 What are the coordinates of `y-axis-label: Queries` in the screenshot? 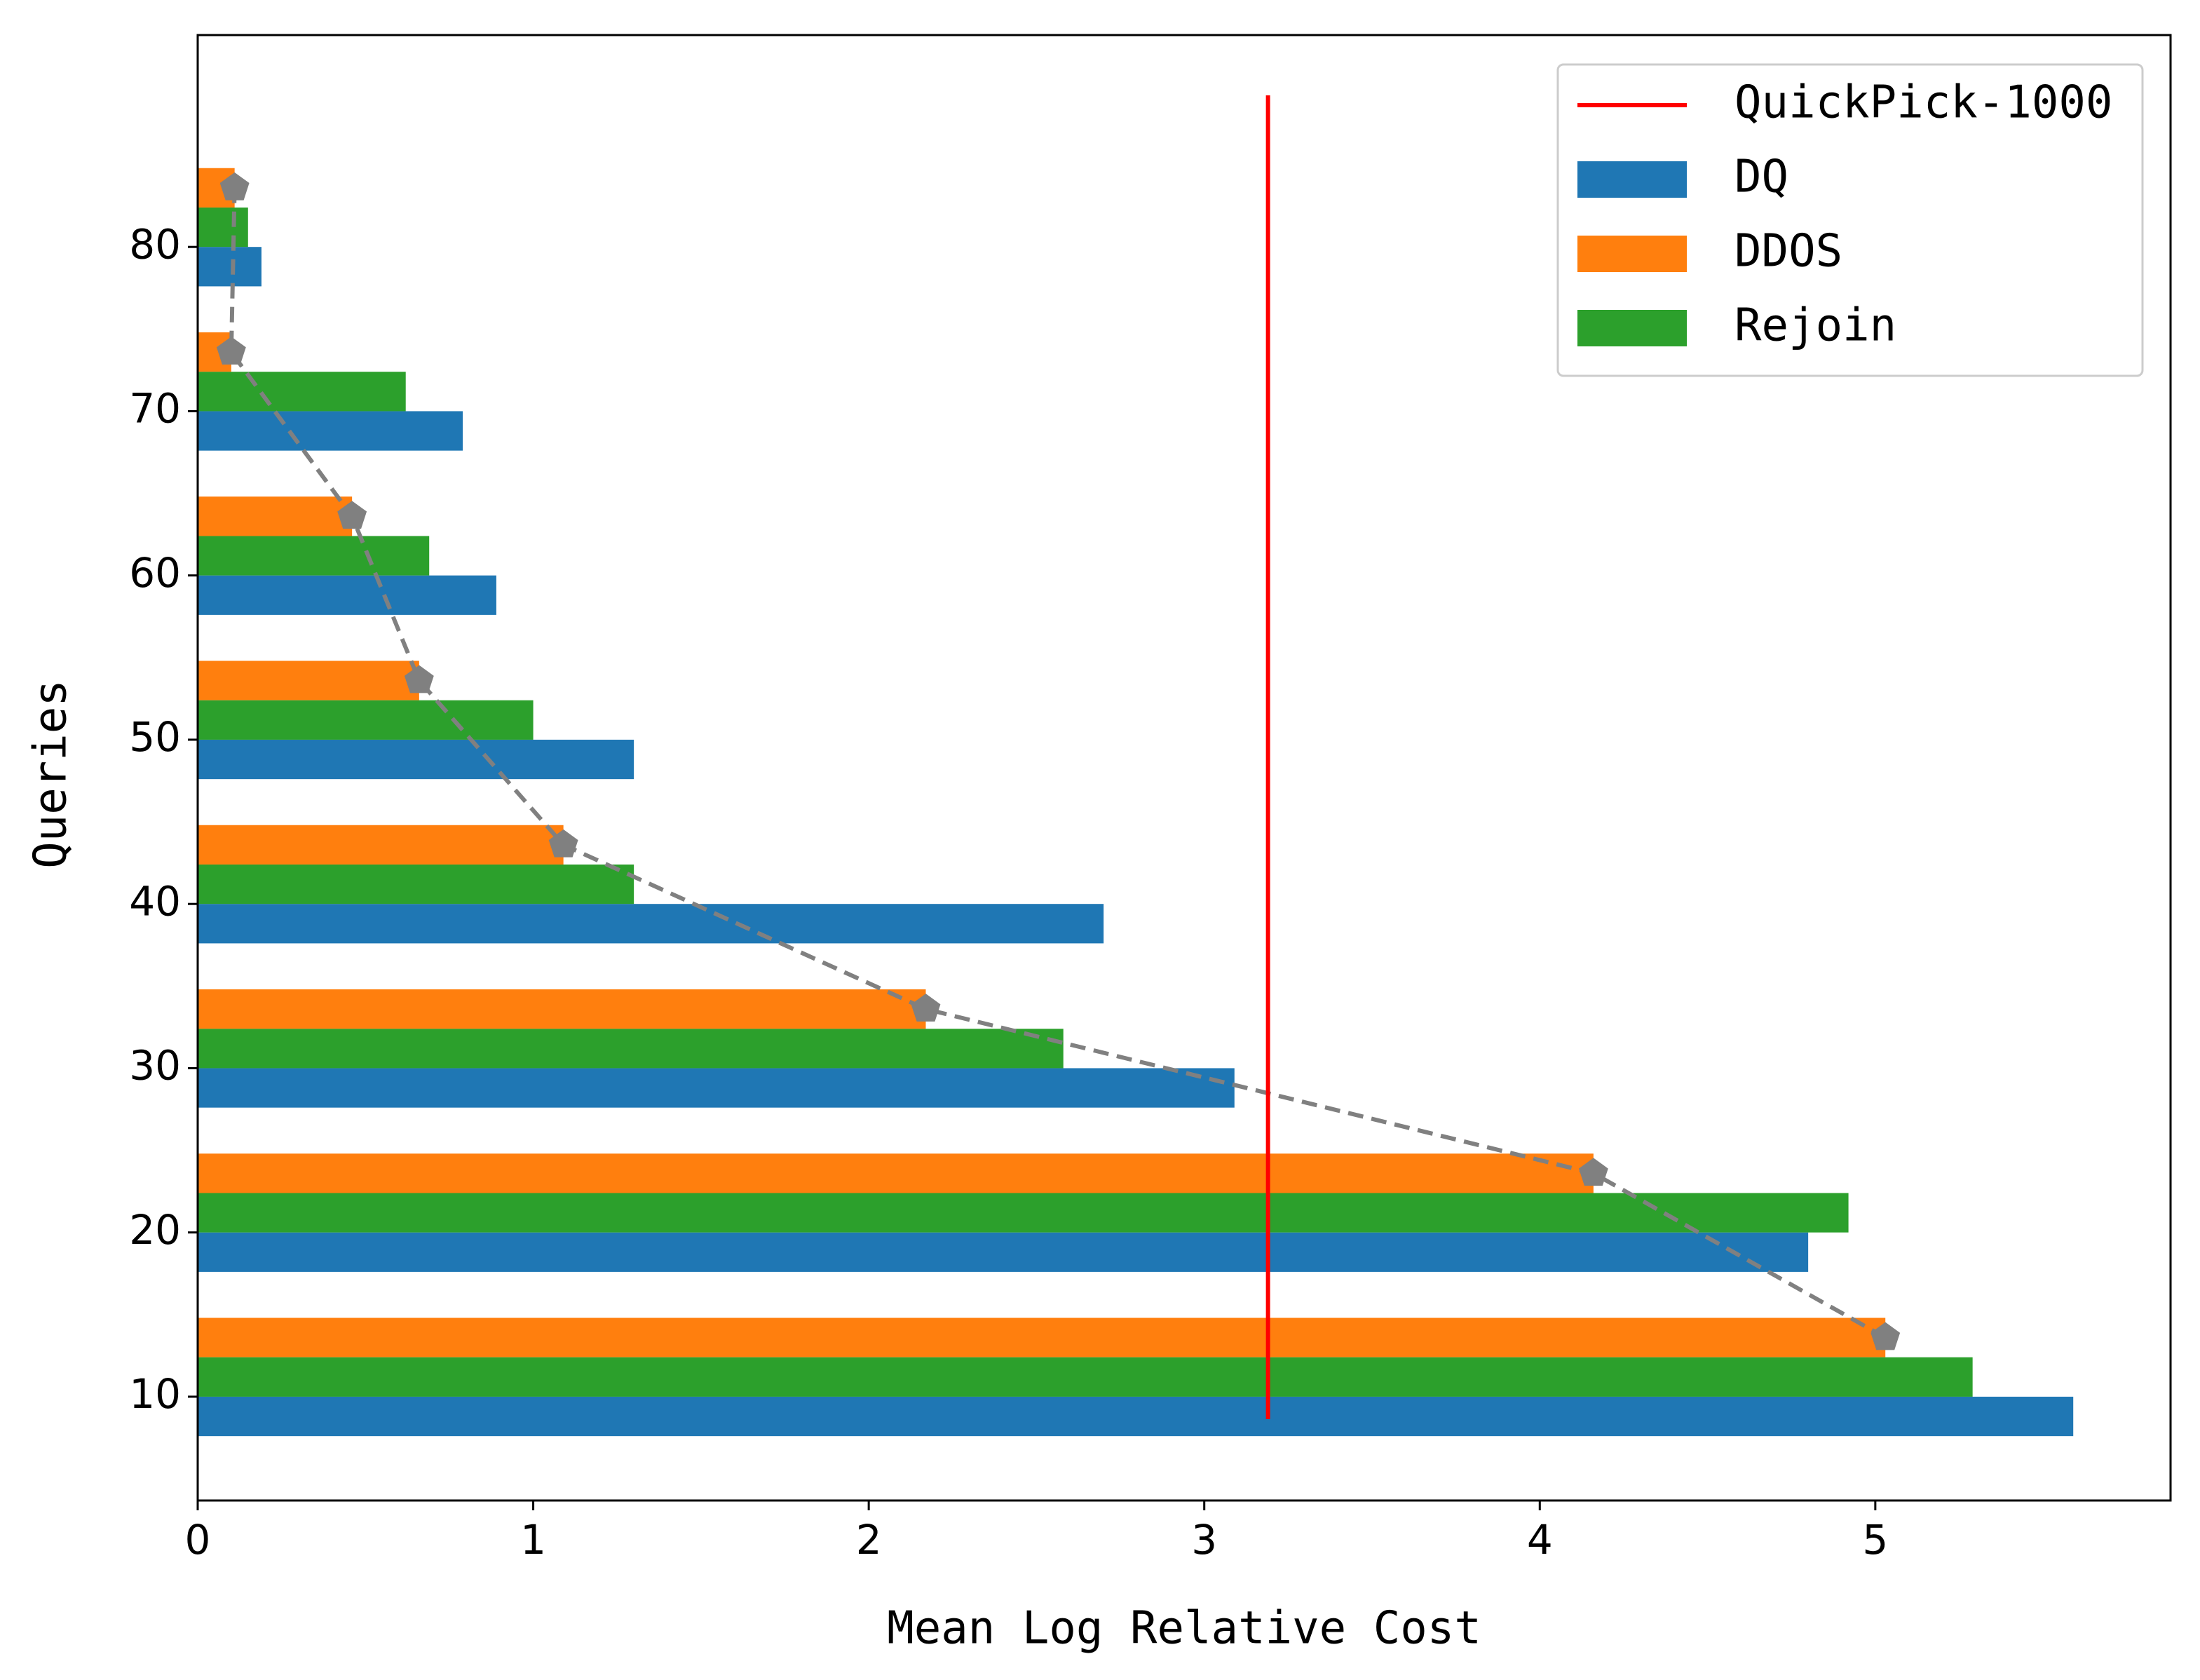 It's located at (51, 774).